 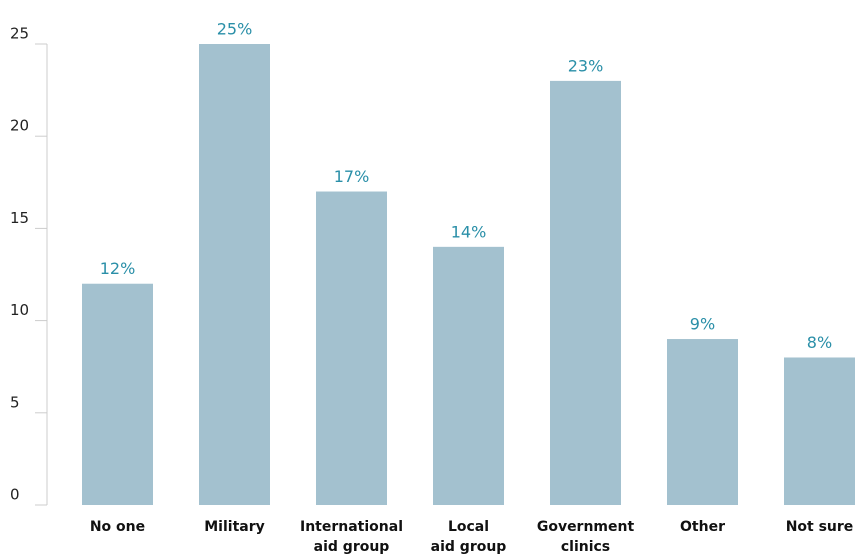 I want to click on x-tick-label: Not sure, so click(x=819, y=527).